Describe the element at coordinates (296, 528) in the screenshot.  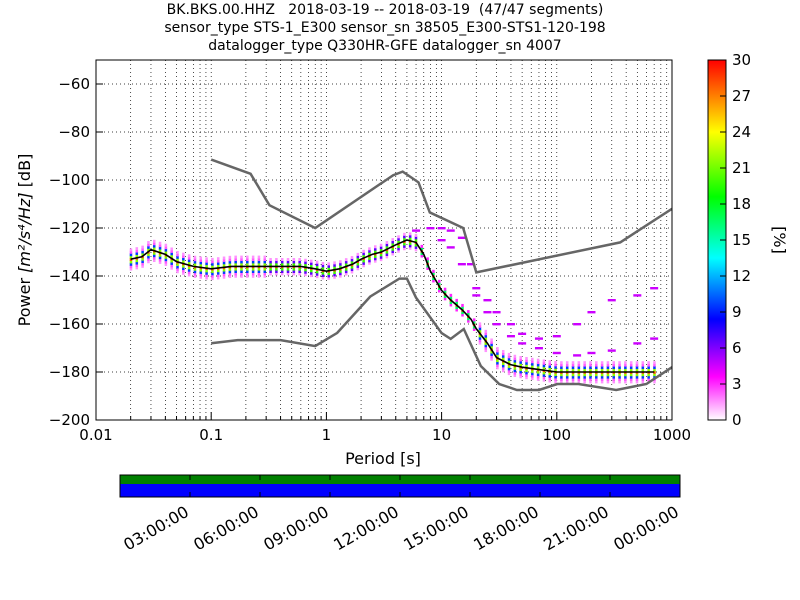
I see `timeline-tick-label: 09:00:00` at that location.